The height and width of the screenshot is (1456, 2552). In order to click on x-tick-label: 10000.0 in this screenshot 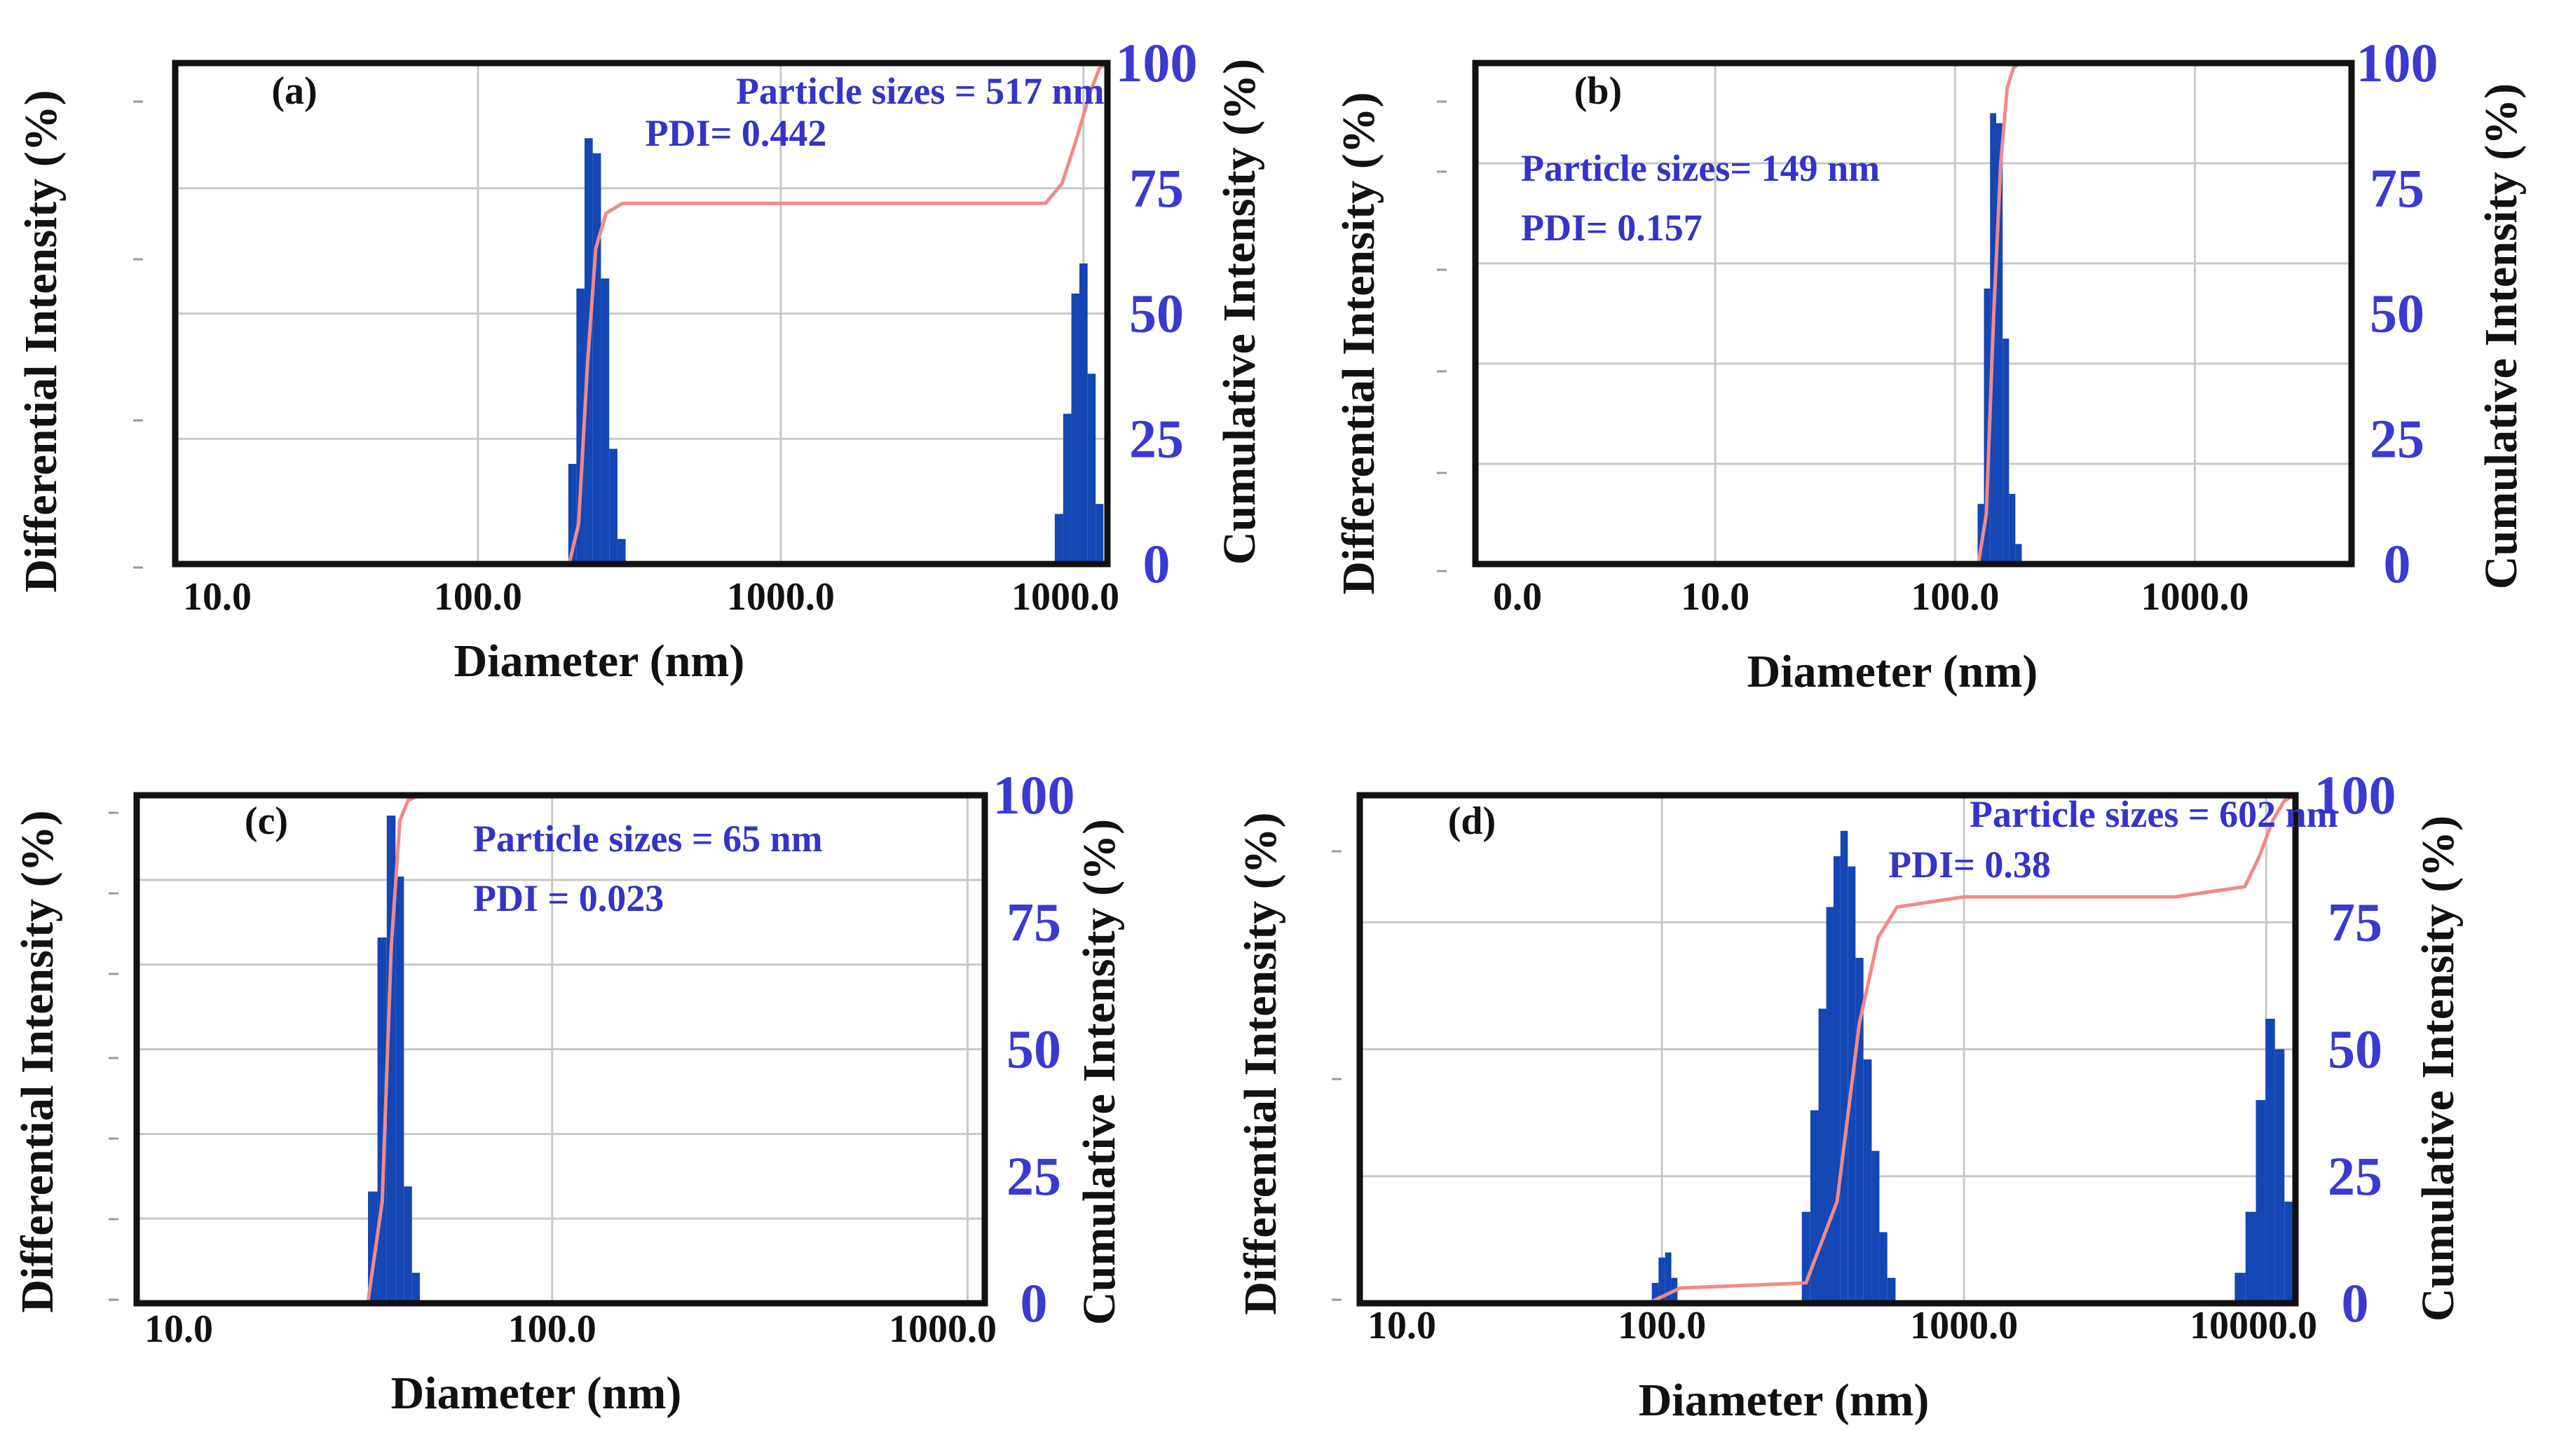, I will do `click(2253, 1325)`.